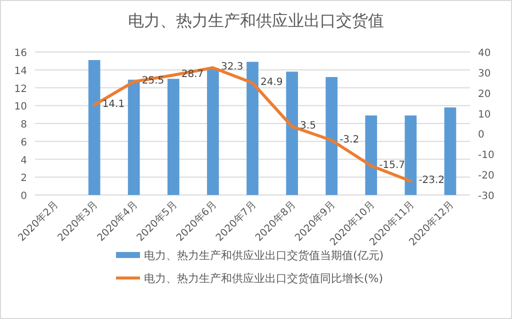  I want to click on y2-tick-label: 10, so click(484, 114).